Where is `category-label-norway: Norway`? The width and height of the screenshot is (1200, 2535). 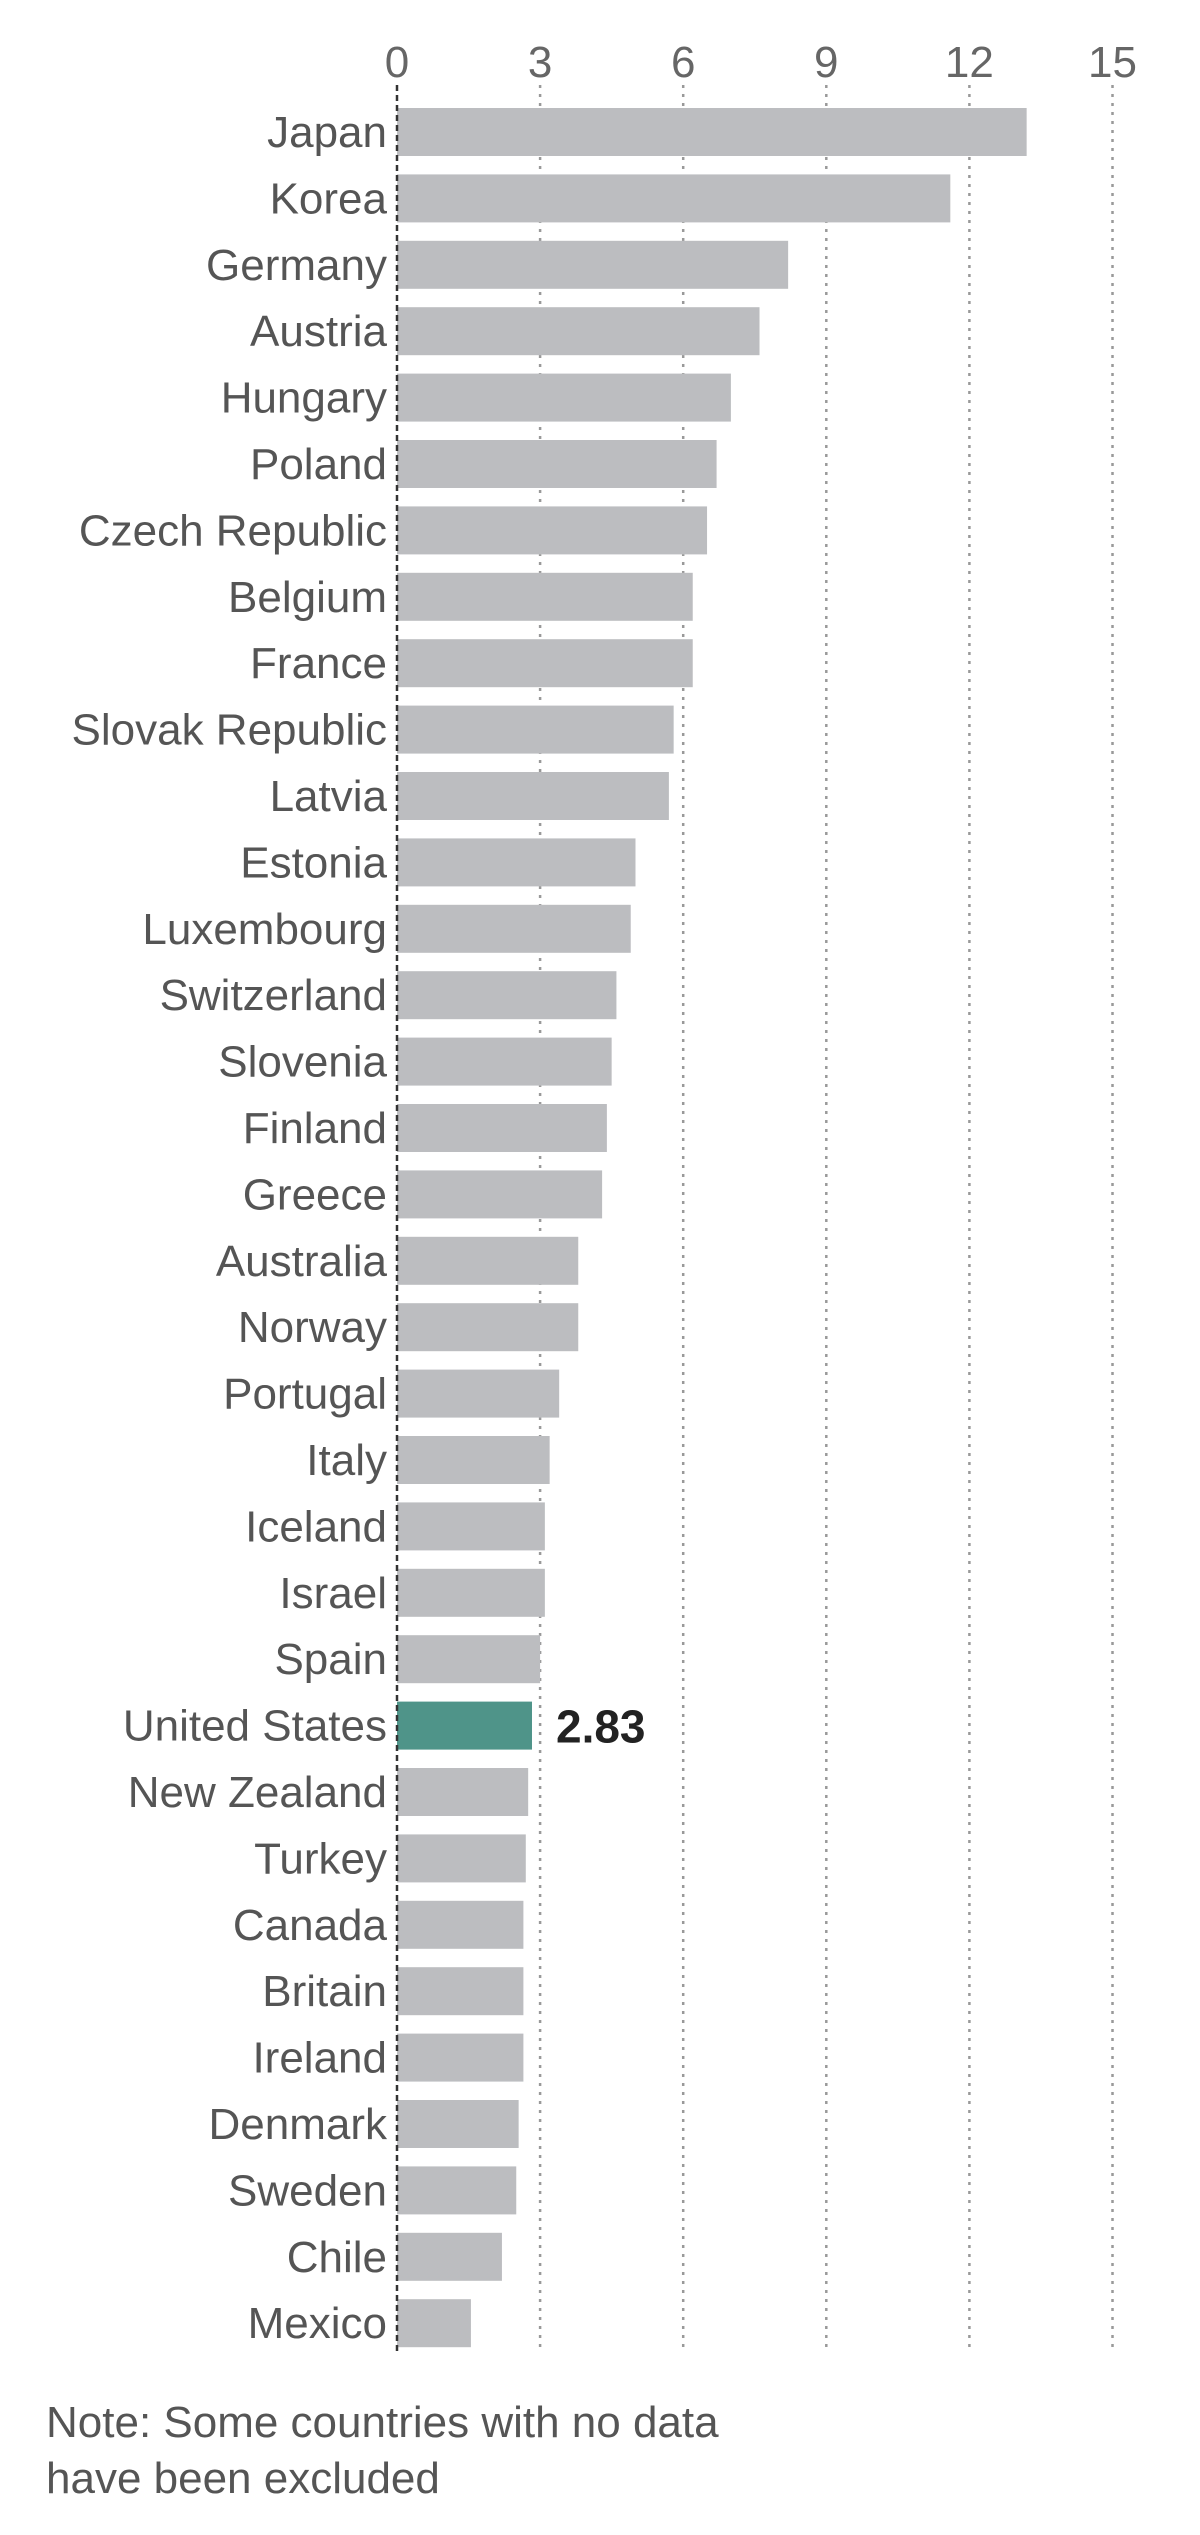 category-label-norway: Norway is located at coordinates (312, 1327).